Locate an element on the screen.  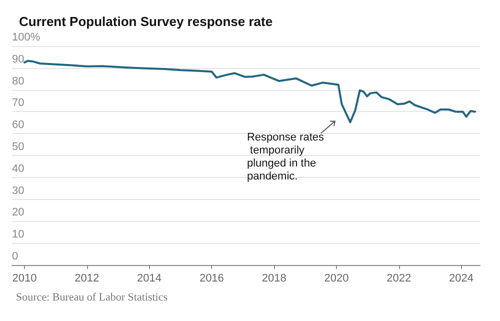
x-tick-label: 2024 is located at coordinates (461, 278).